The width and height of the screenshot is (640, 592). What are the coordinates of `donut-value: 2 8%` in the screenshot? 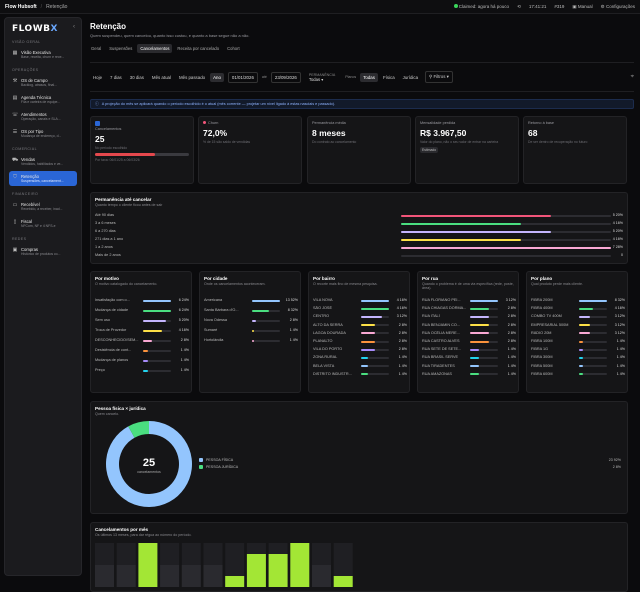 It's located at (616, 467).